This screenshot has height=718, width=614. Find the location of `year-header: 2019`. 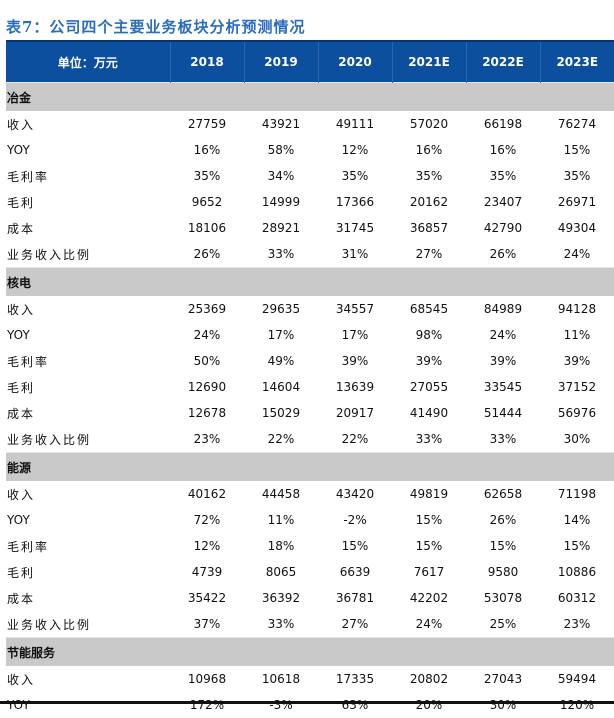

year-header: 2019 is located at coordinates (280, 61).